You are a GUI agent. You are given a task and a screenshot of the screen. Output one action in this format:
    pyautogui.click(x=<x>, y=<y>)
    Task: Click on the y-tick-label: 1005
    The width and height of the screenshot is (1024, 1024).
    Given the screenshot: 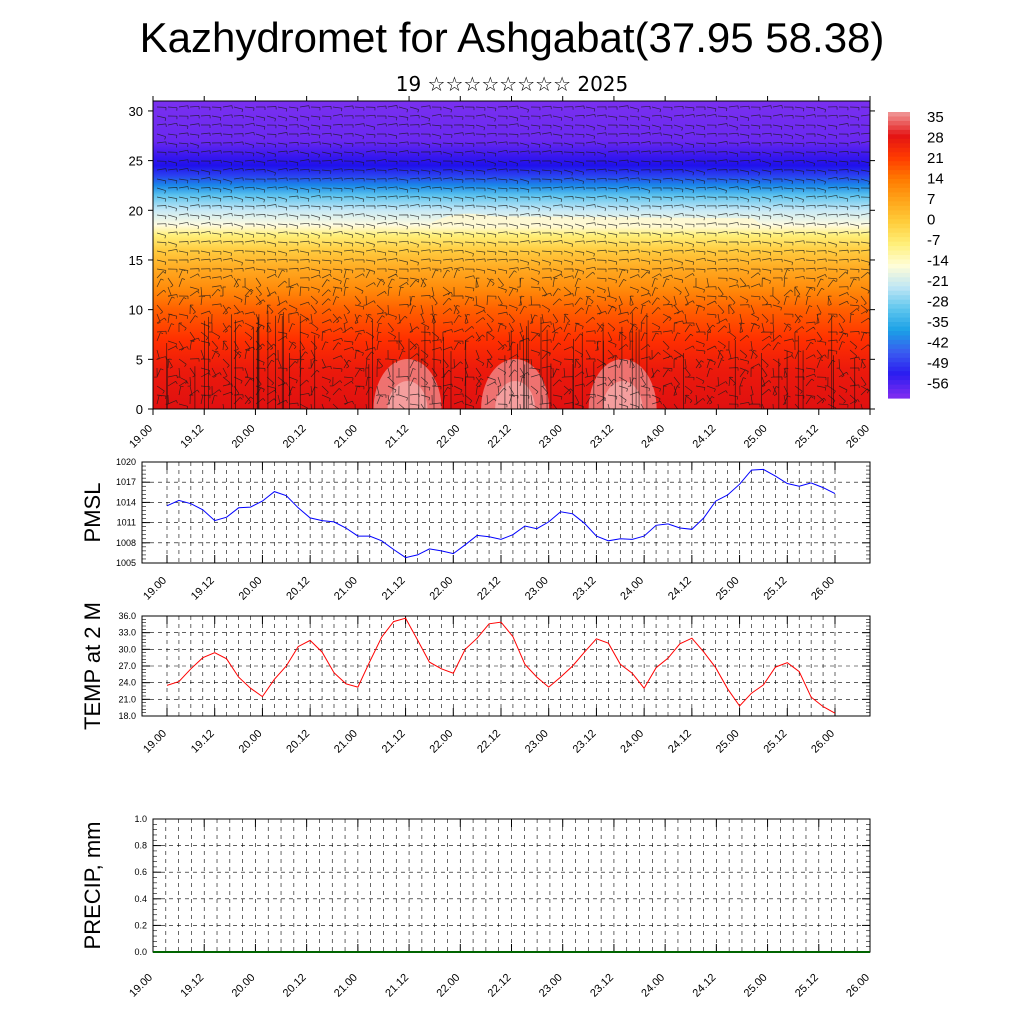 What is the action you would take?
    pyautogui.click(x=126, y=563)
    